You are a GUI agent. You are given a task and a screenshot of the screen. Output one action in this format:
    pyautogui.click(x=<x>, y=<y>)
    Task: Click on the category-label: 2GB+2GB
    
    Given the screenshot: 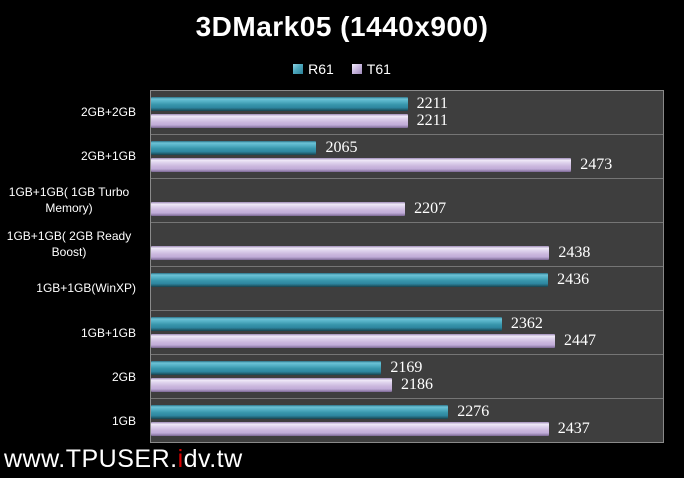 What is the action you would take?
    pyautogui.click(x=108, y=111)
    